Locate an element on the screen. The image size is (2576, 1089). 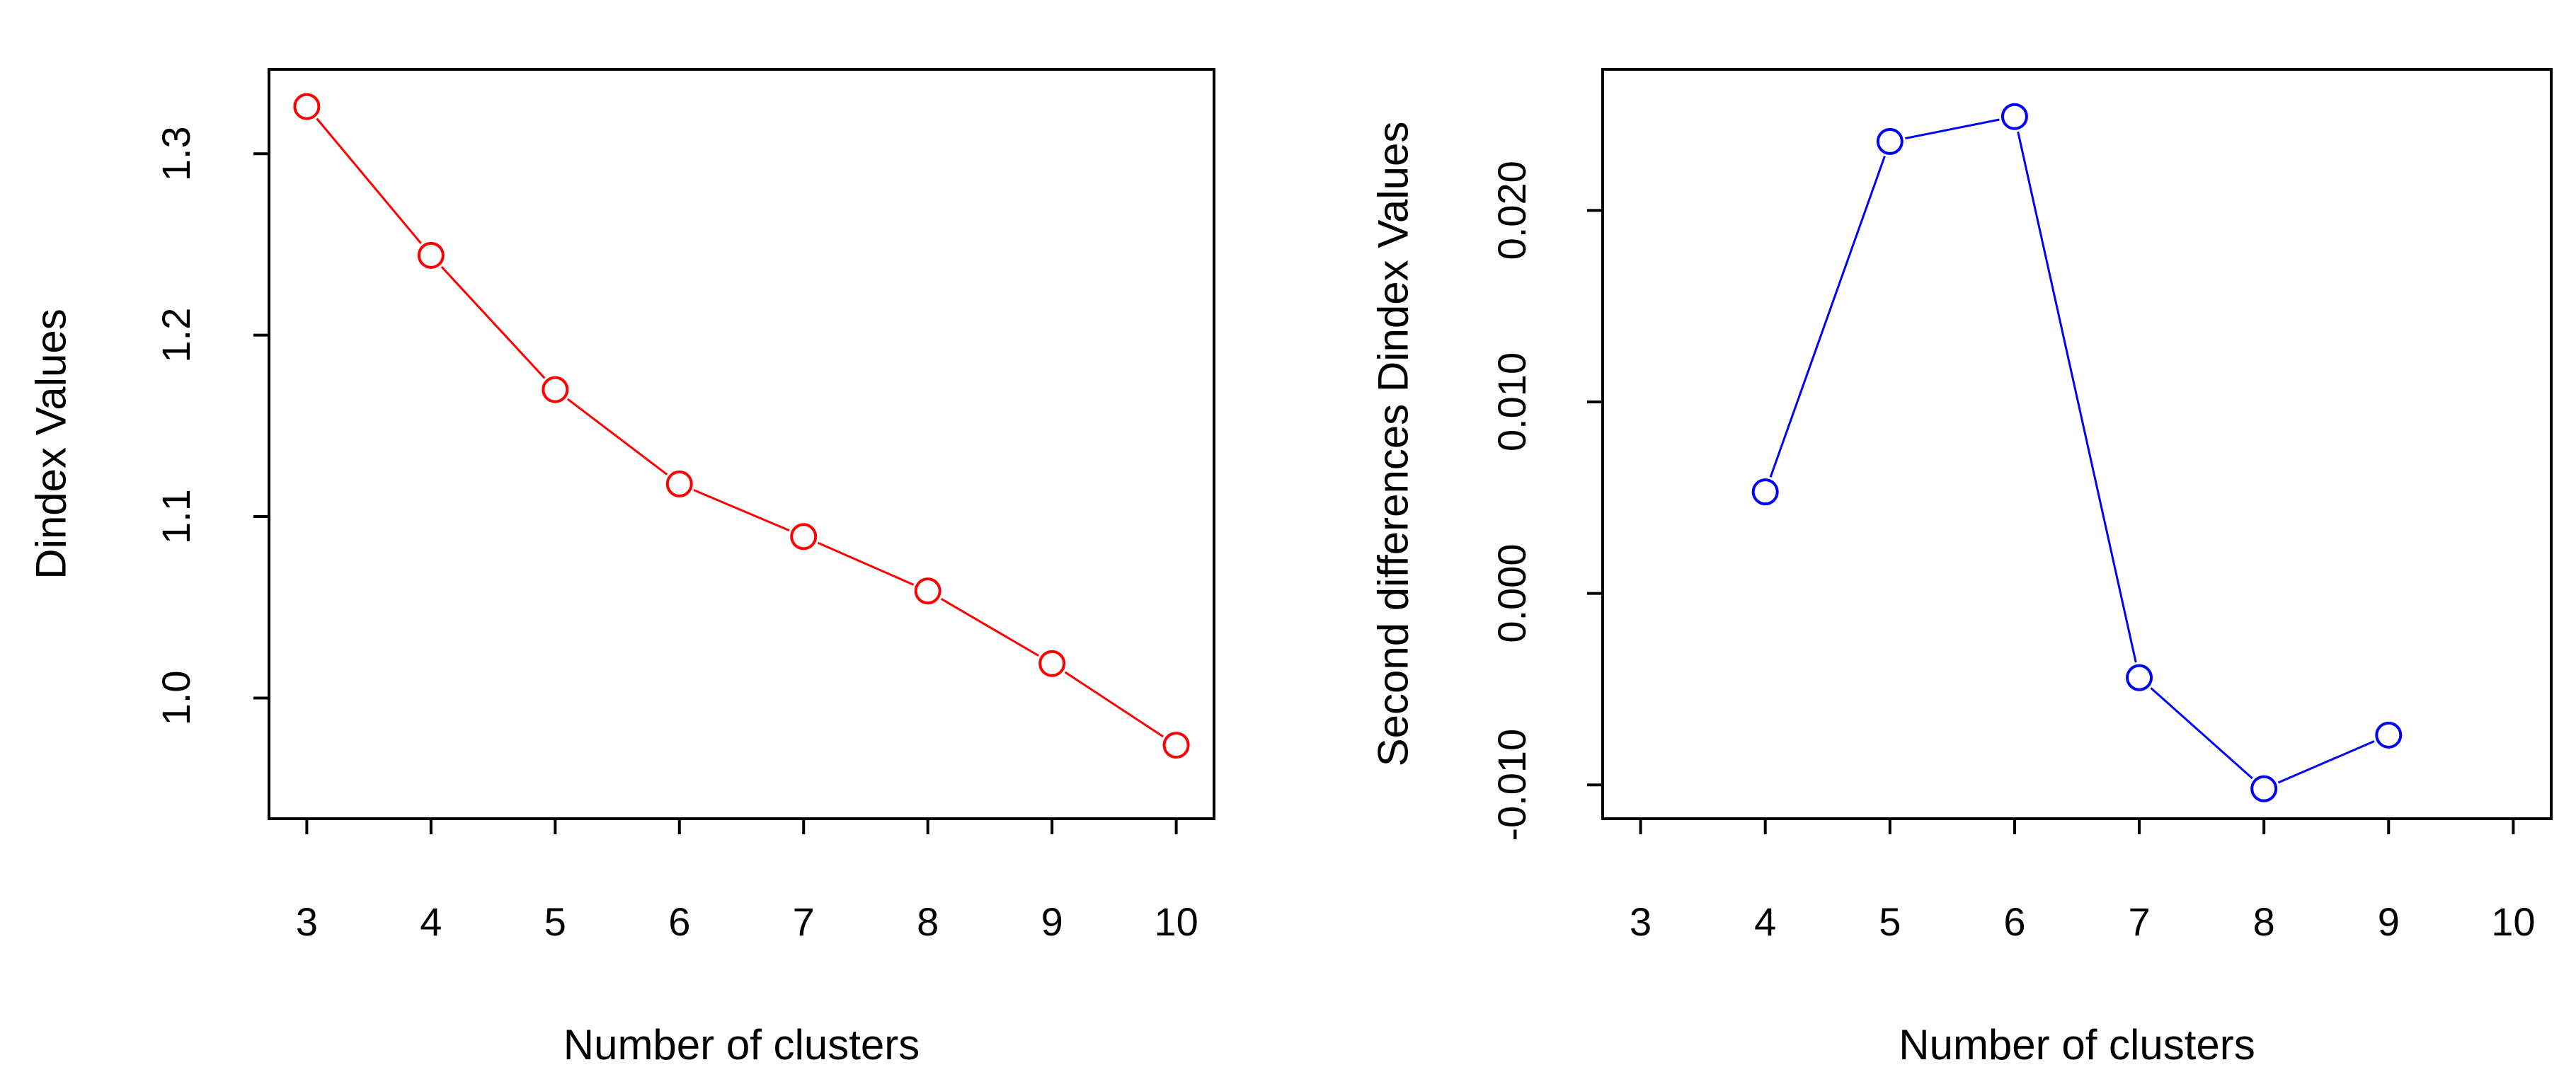
y-tick-label: 0.010 is located at coordinates (1511, 401).